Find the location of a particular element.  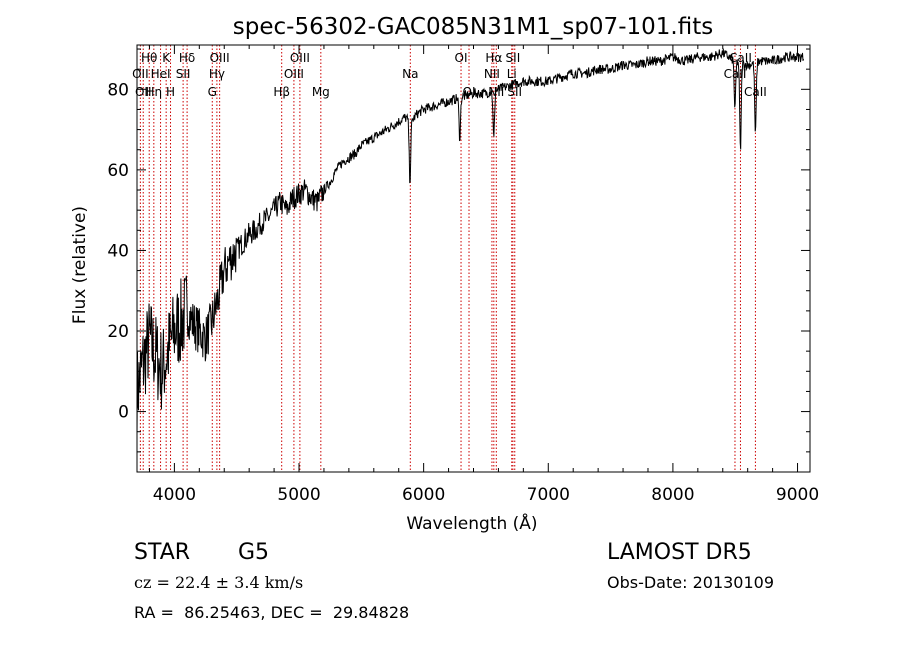

line-marker-label-9: G is located at coordinates (212, 92).